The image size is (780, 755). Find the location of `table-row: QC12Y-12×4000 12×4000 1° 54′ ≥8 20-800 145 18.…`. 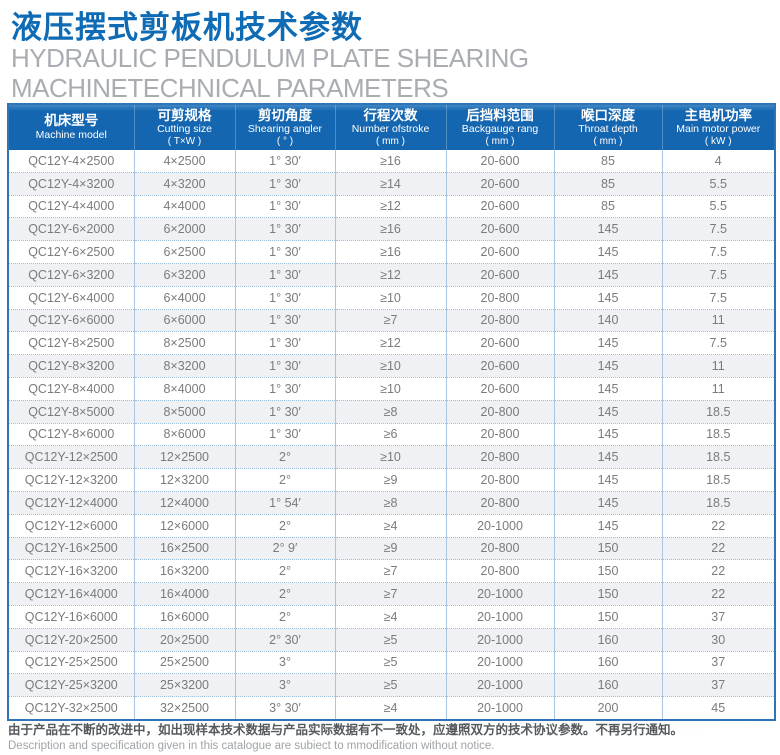

table-row: QC12Y-12×4000 12×4000 1° 54′ ≥8 20-800 145 18.… is located at coordinates (391, 502).